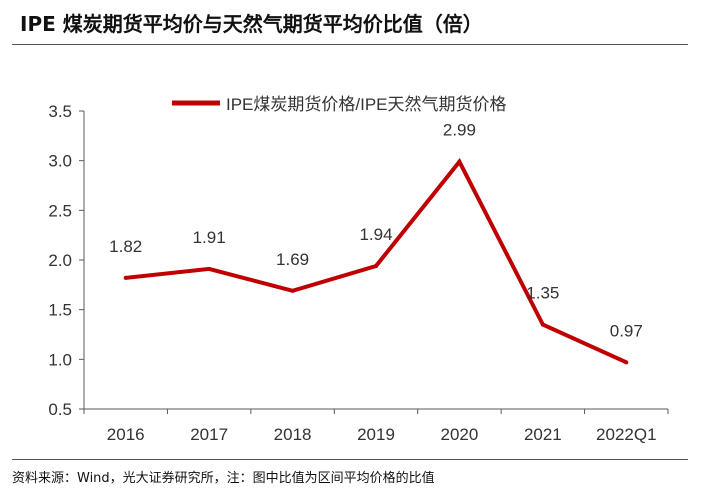 The width and height of the screenshot is (704, 495). What do you see at coordinates (60, 210) in the screenshot?
I see `y-tick-label: 2.5` at bounding box center [60, 210].